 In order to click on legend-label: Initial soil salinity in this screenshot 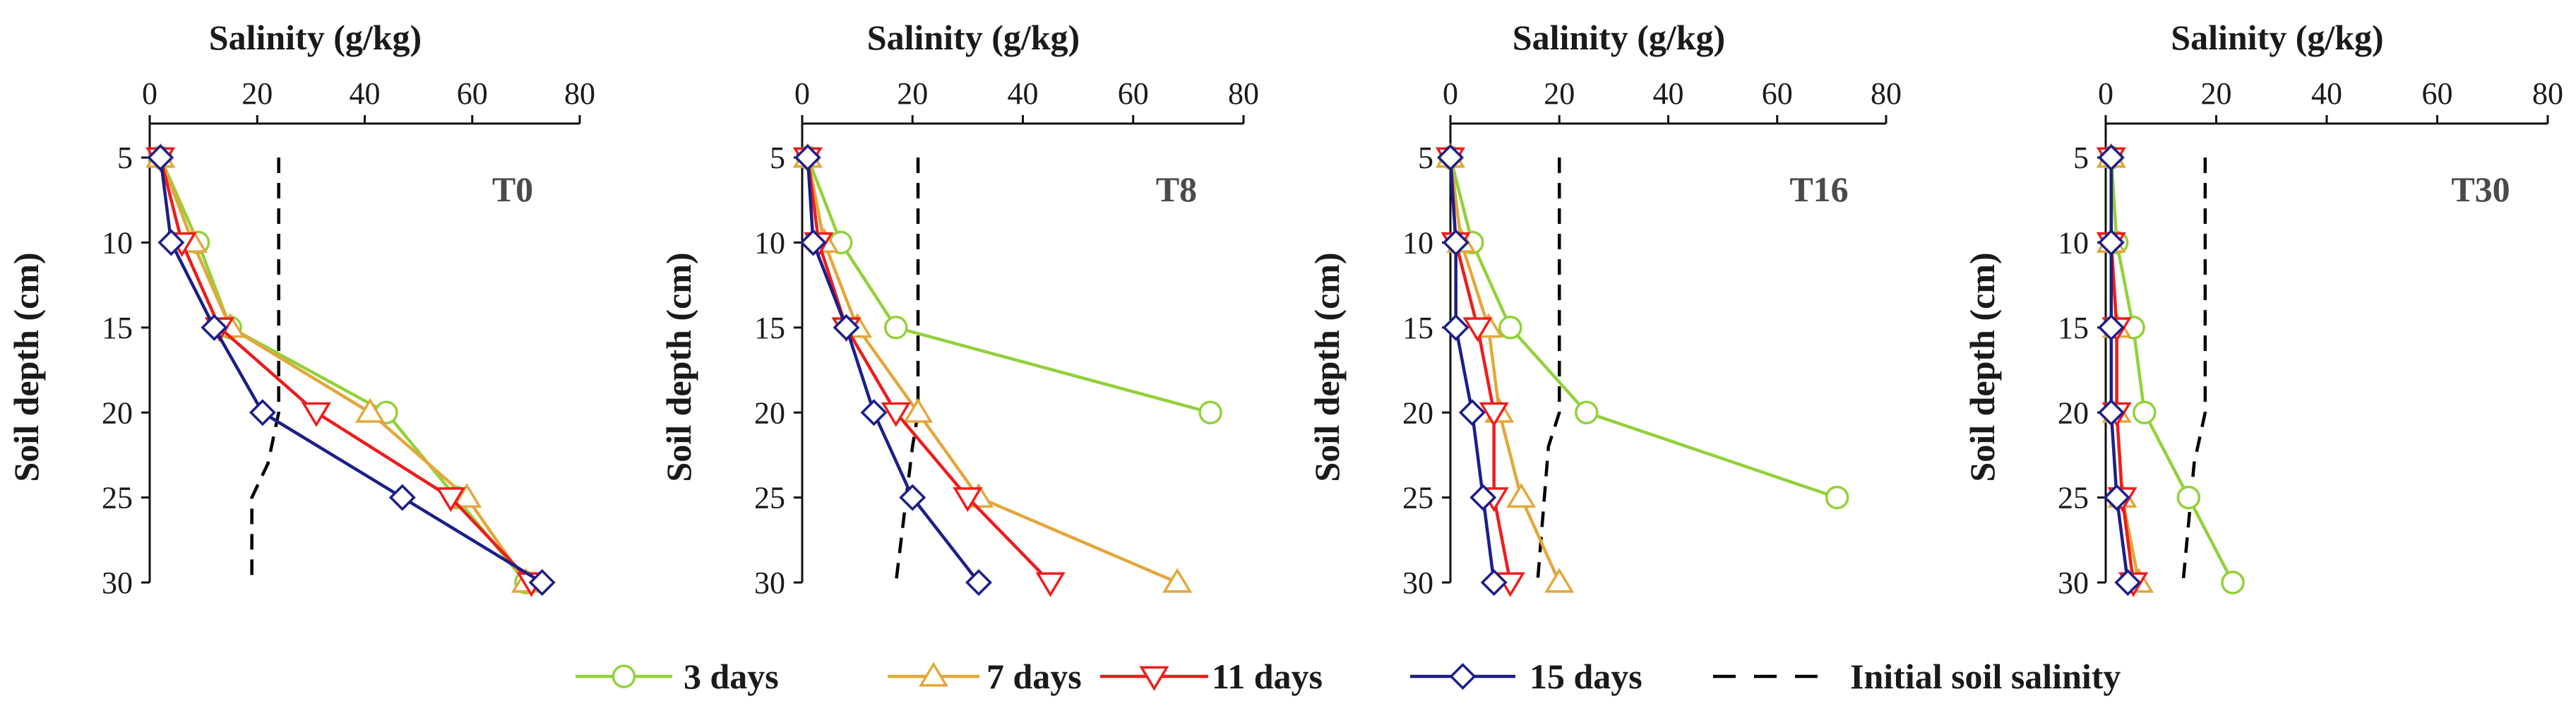, I will do `click(1985, 676)`.